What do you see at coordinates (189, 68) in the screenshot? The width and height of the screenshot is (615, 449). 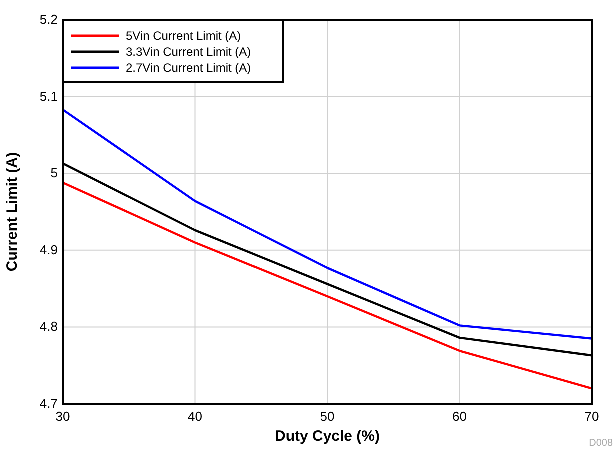 I see `legend-label: 2.7Vin Current Limit (A)` at bounding box center [189, 68].